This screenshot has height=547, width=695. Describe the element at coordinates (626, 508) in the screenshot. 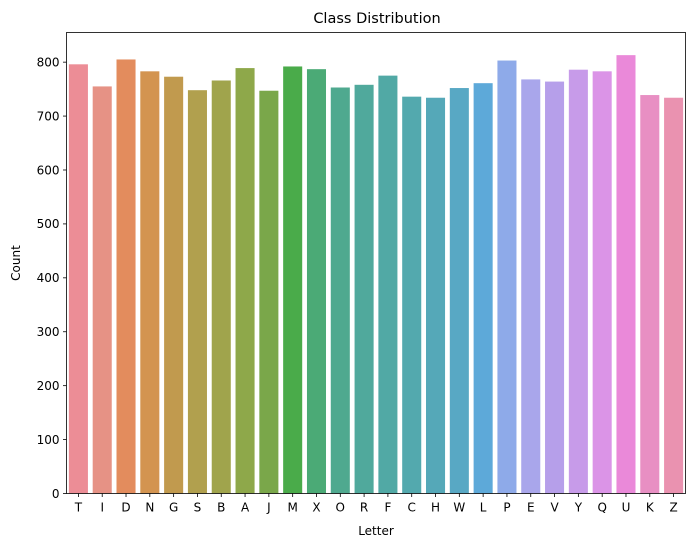

I see `x-tick-label: U` at that location.